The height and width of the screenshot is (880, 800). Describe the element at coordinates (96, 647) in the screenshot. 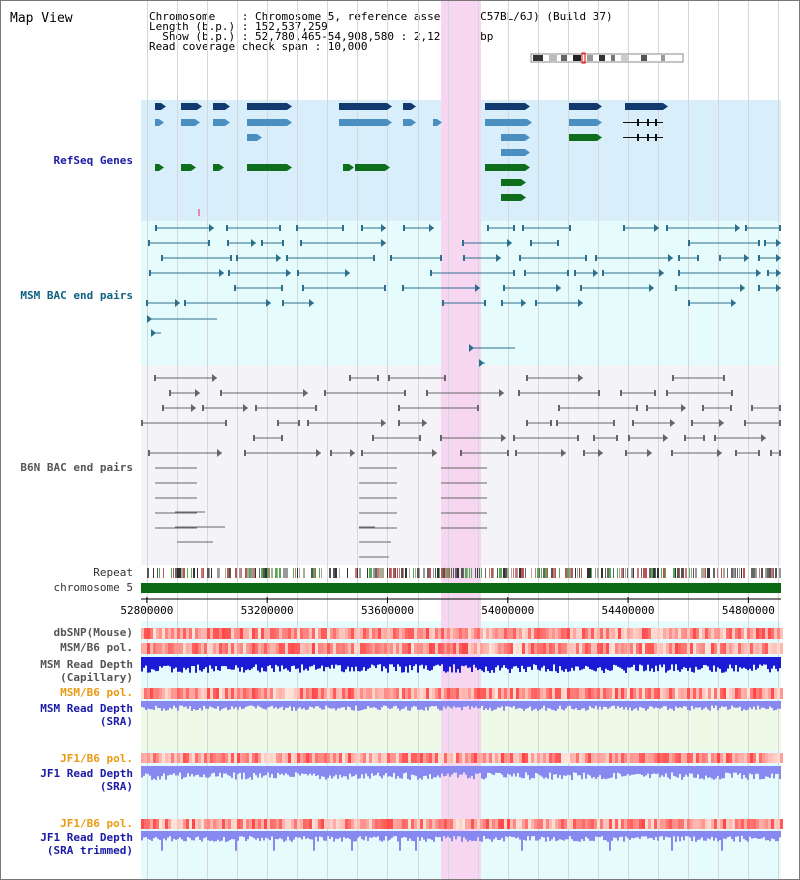

I see `track-label-msm-b6-pol: MSM/B6 pol.` at that location.